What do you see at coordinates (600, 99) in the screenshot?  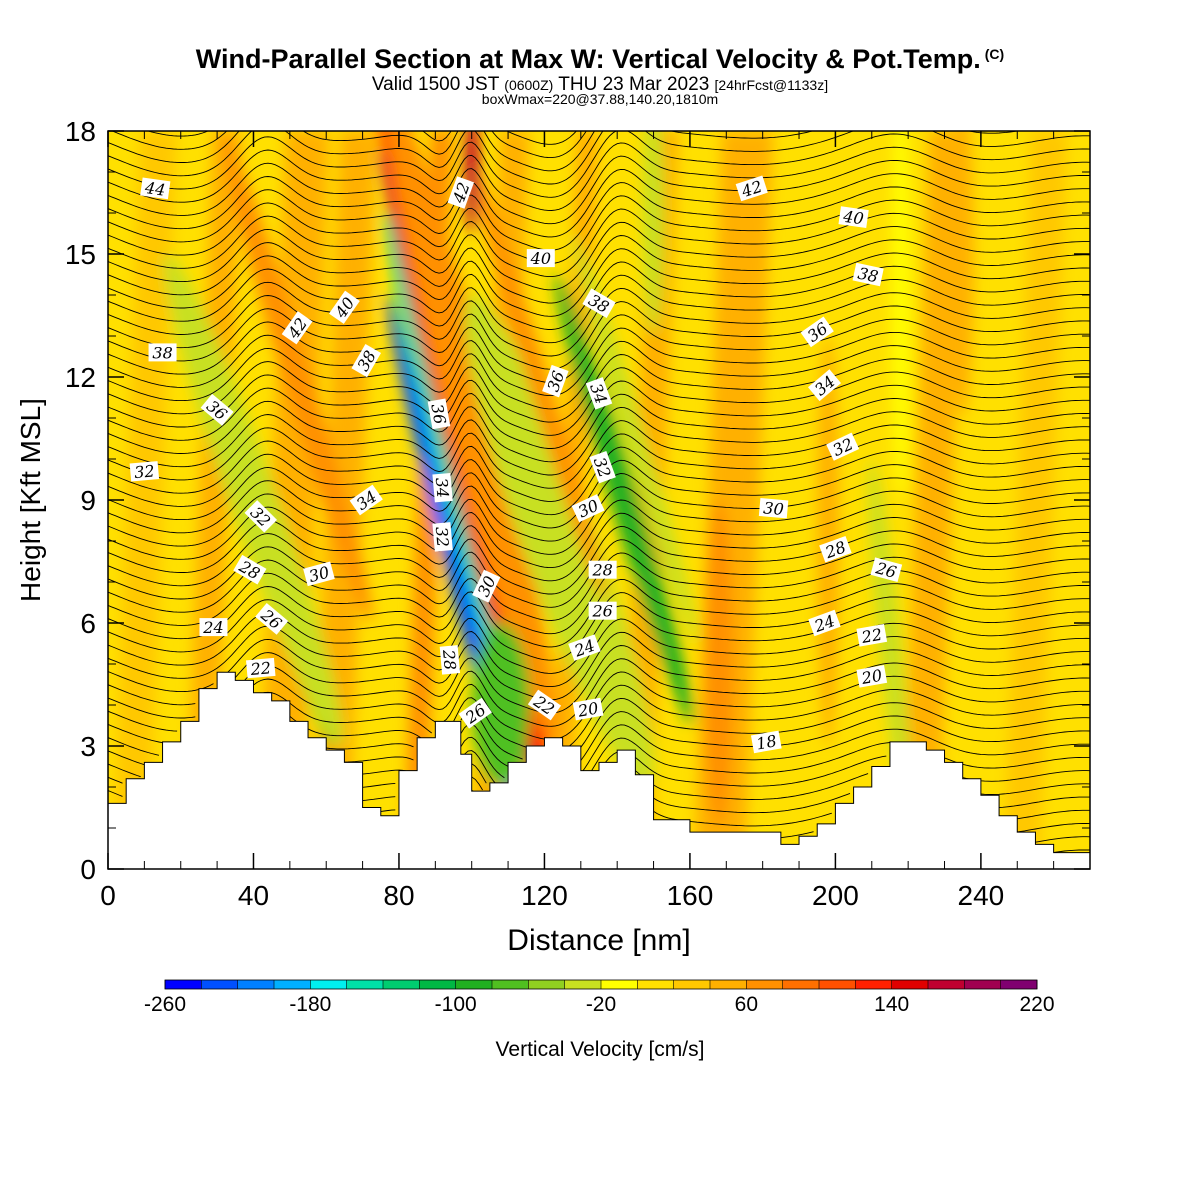 I see `box-max-info: boxWmax=220@37.88,140.20,1810m` at bounding box center [600, 99].